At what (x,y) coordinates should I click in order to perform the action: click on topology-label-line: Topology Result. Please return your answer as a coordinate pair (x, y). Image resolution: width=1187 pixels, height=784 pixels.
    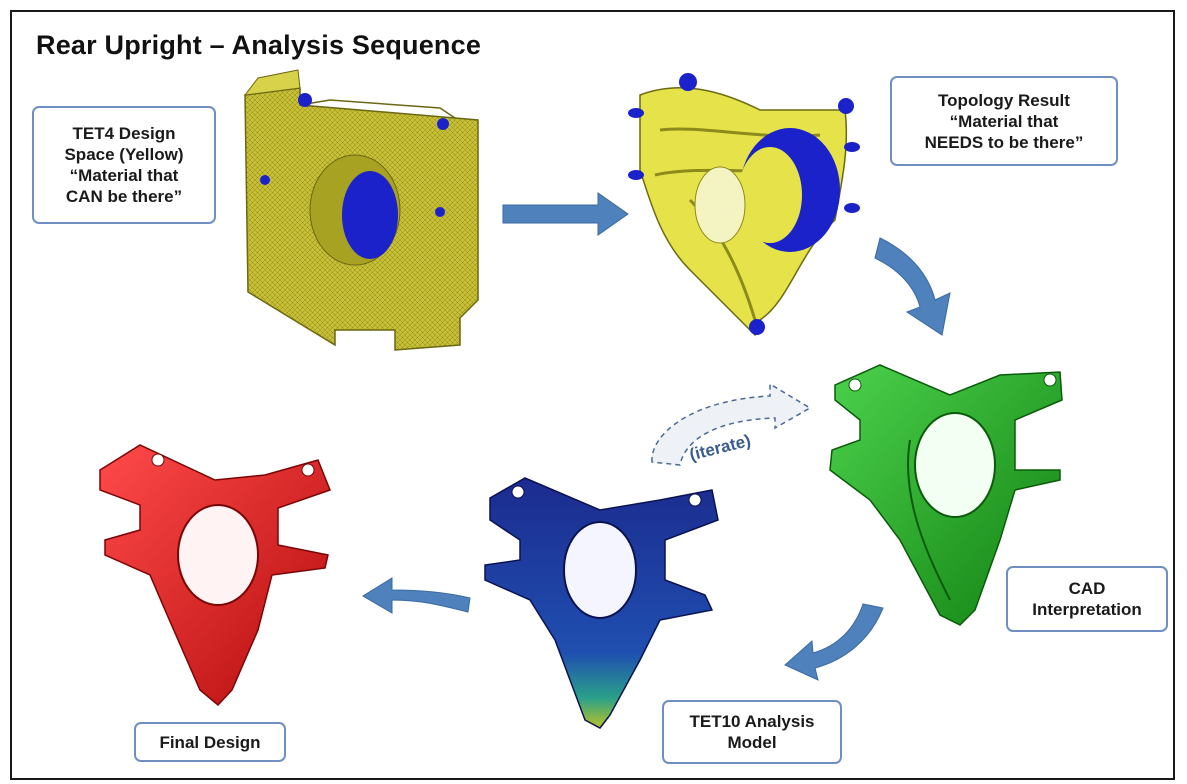
    Looking at the image, I should click on (1004, 100).